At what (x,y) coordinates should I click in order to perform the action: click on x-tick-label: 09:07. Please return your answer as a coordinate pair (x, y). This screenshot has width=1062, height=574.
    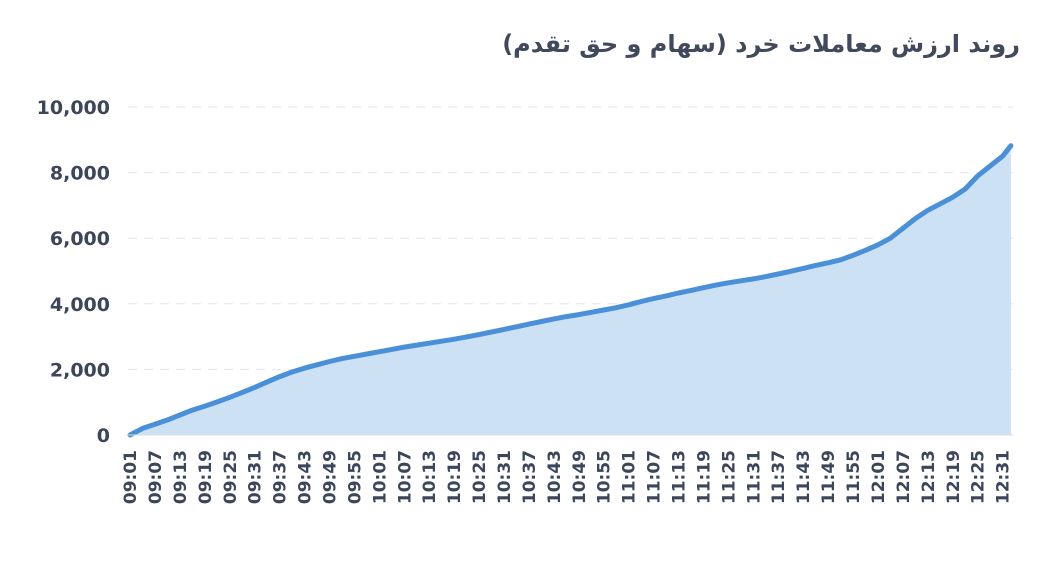
    Looking at the image, I should click on (156, 477).